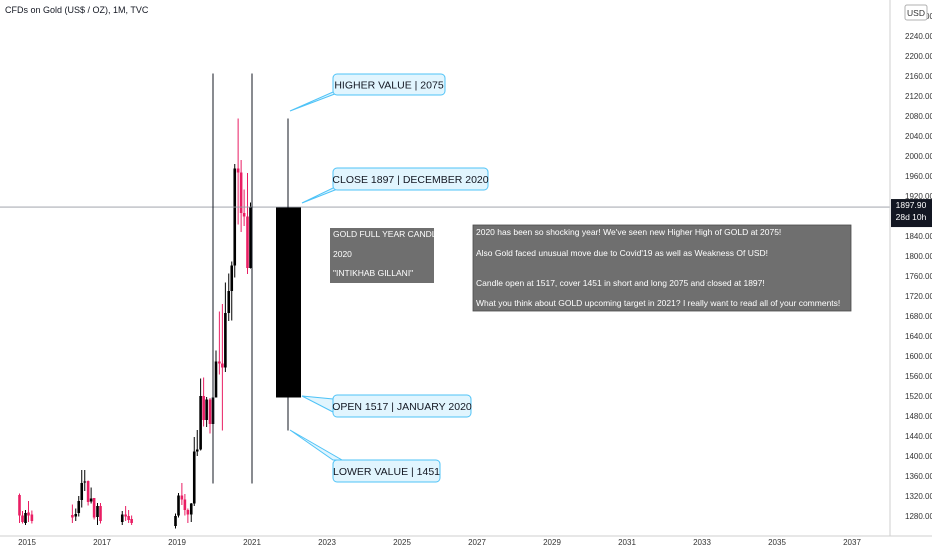 This screenshot has height=555, width=932. Describe the element at coordinates (918, 156) in the screenshot. I see `y-tick-label: 2000.00` at that location.